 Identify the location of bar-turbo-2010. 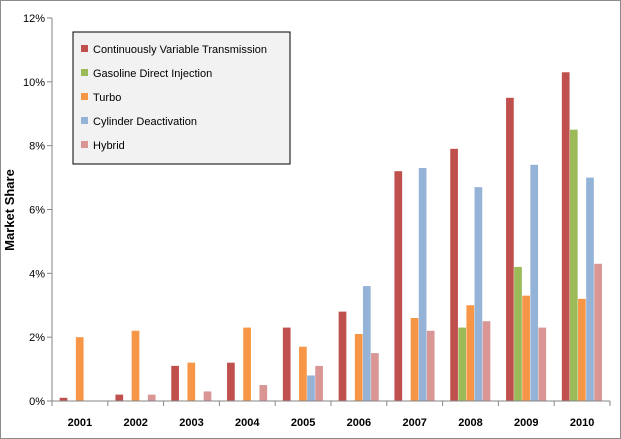
(582, 349).